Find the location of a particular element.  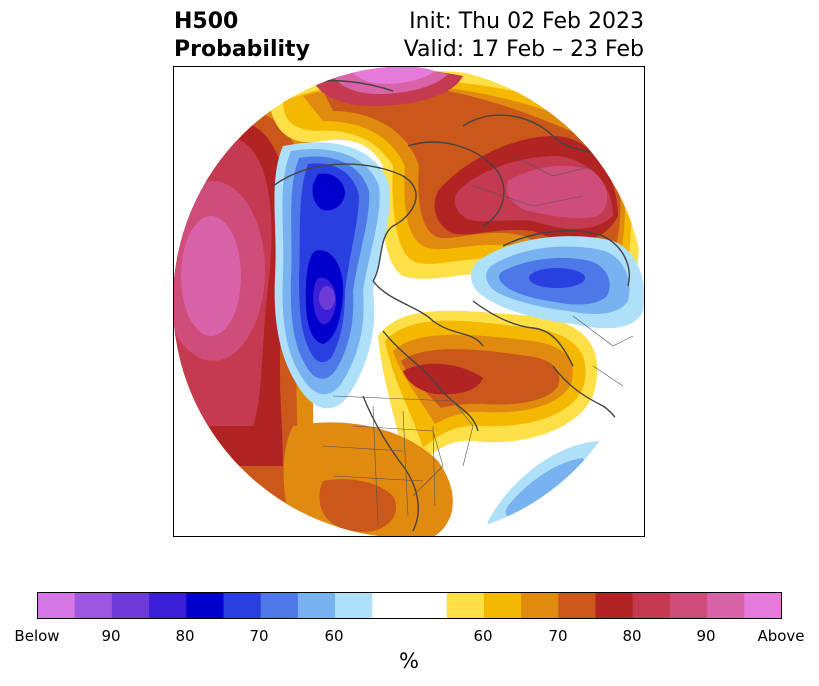

colorbar-tick-below: Below is located at coordinates (37, 636).